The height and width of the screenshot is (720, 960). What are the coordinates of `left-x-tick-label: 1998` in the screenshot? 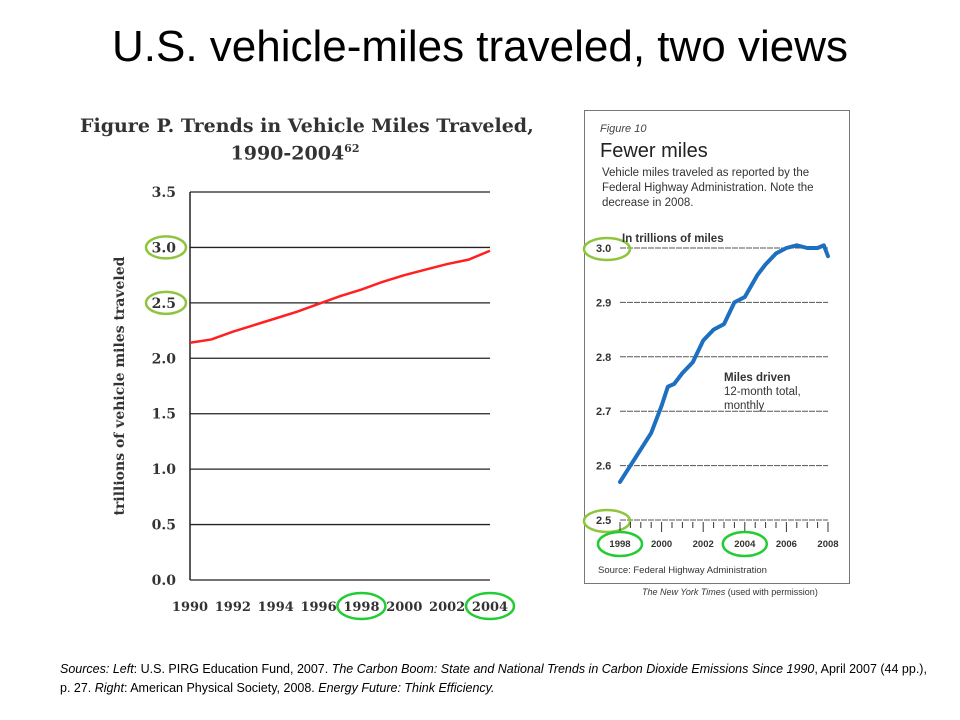 It's located at (361, 607).